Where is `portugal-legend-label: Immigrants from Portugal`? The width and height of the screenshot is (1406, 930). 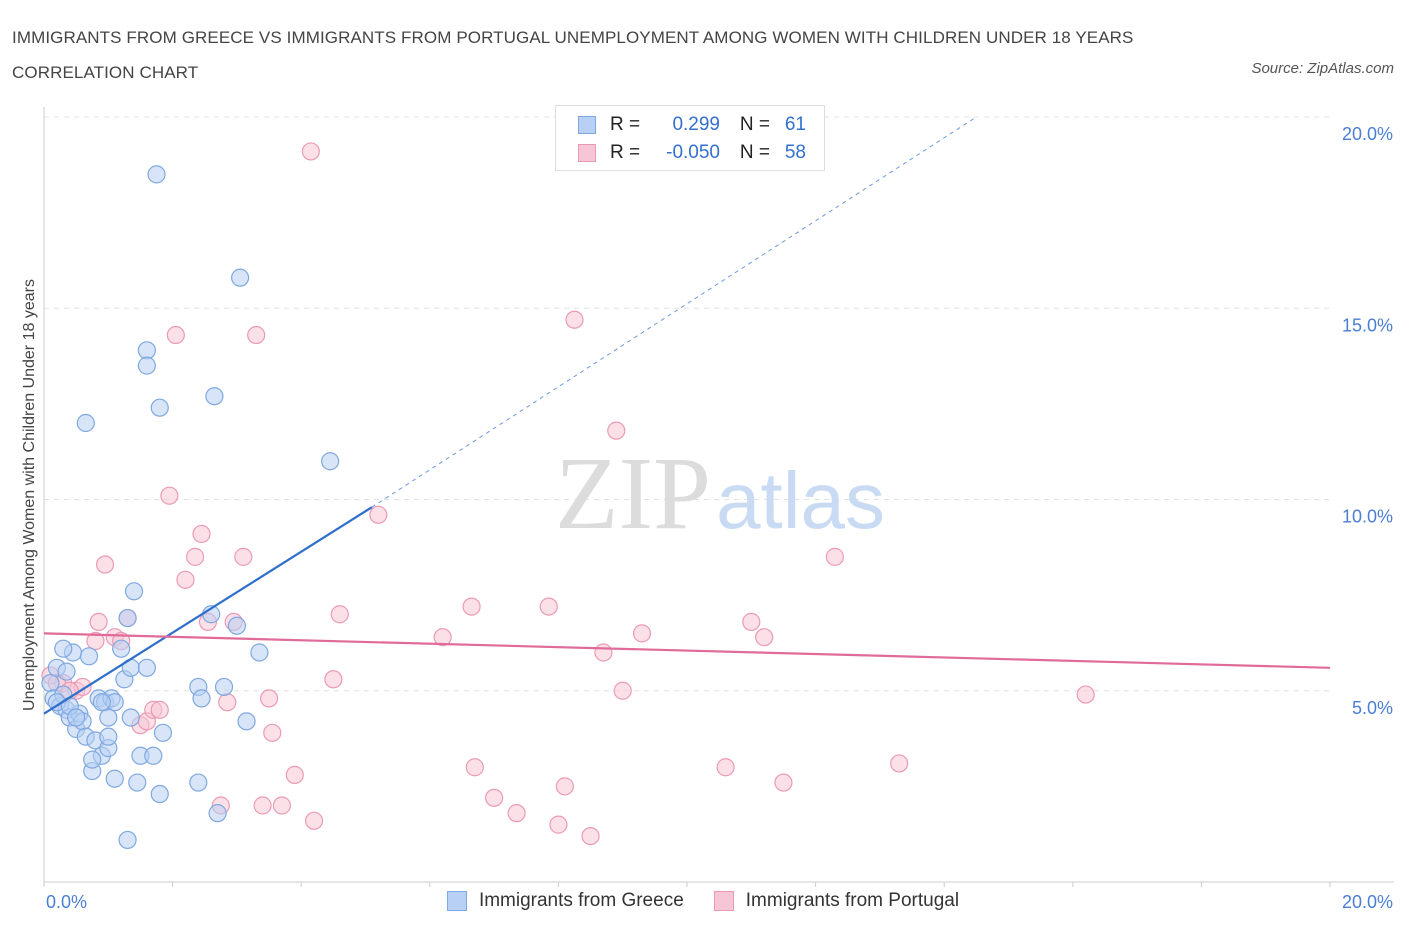
portugal-legend-label: Immigrants from Portugal is located at coordinates (852, 900).